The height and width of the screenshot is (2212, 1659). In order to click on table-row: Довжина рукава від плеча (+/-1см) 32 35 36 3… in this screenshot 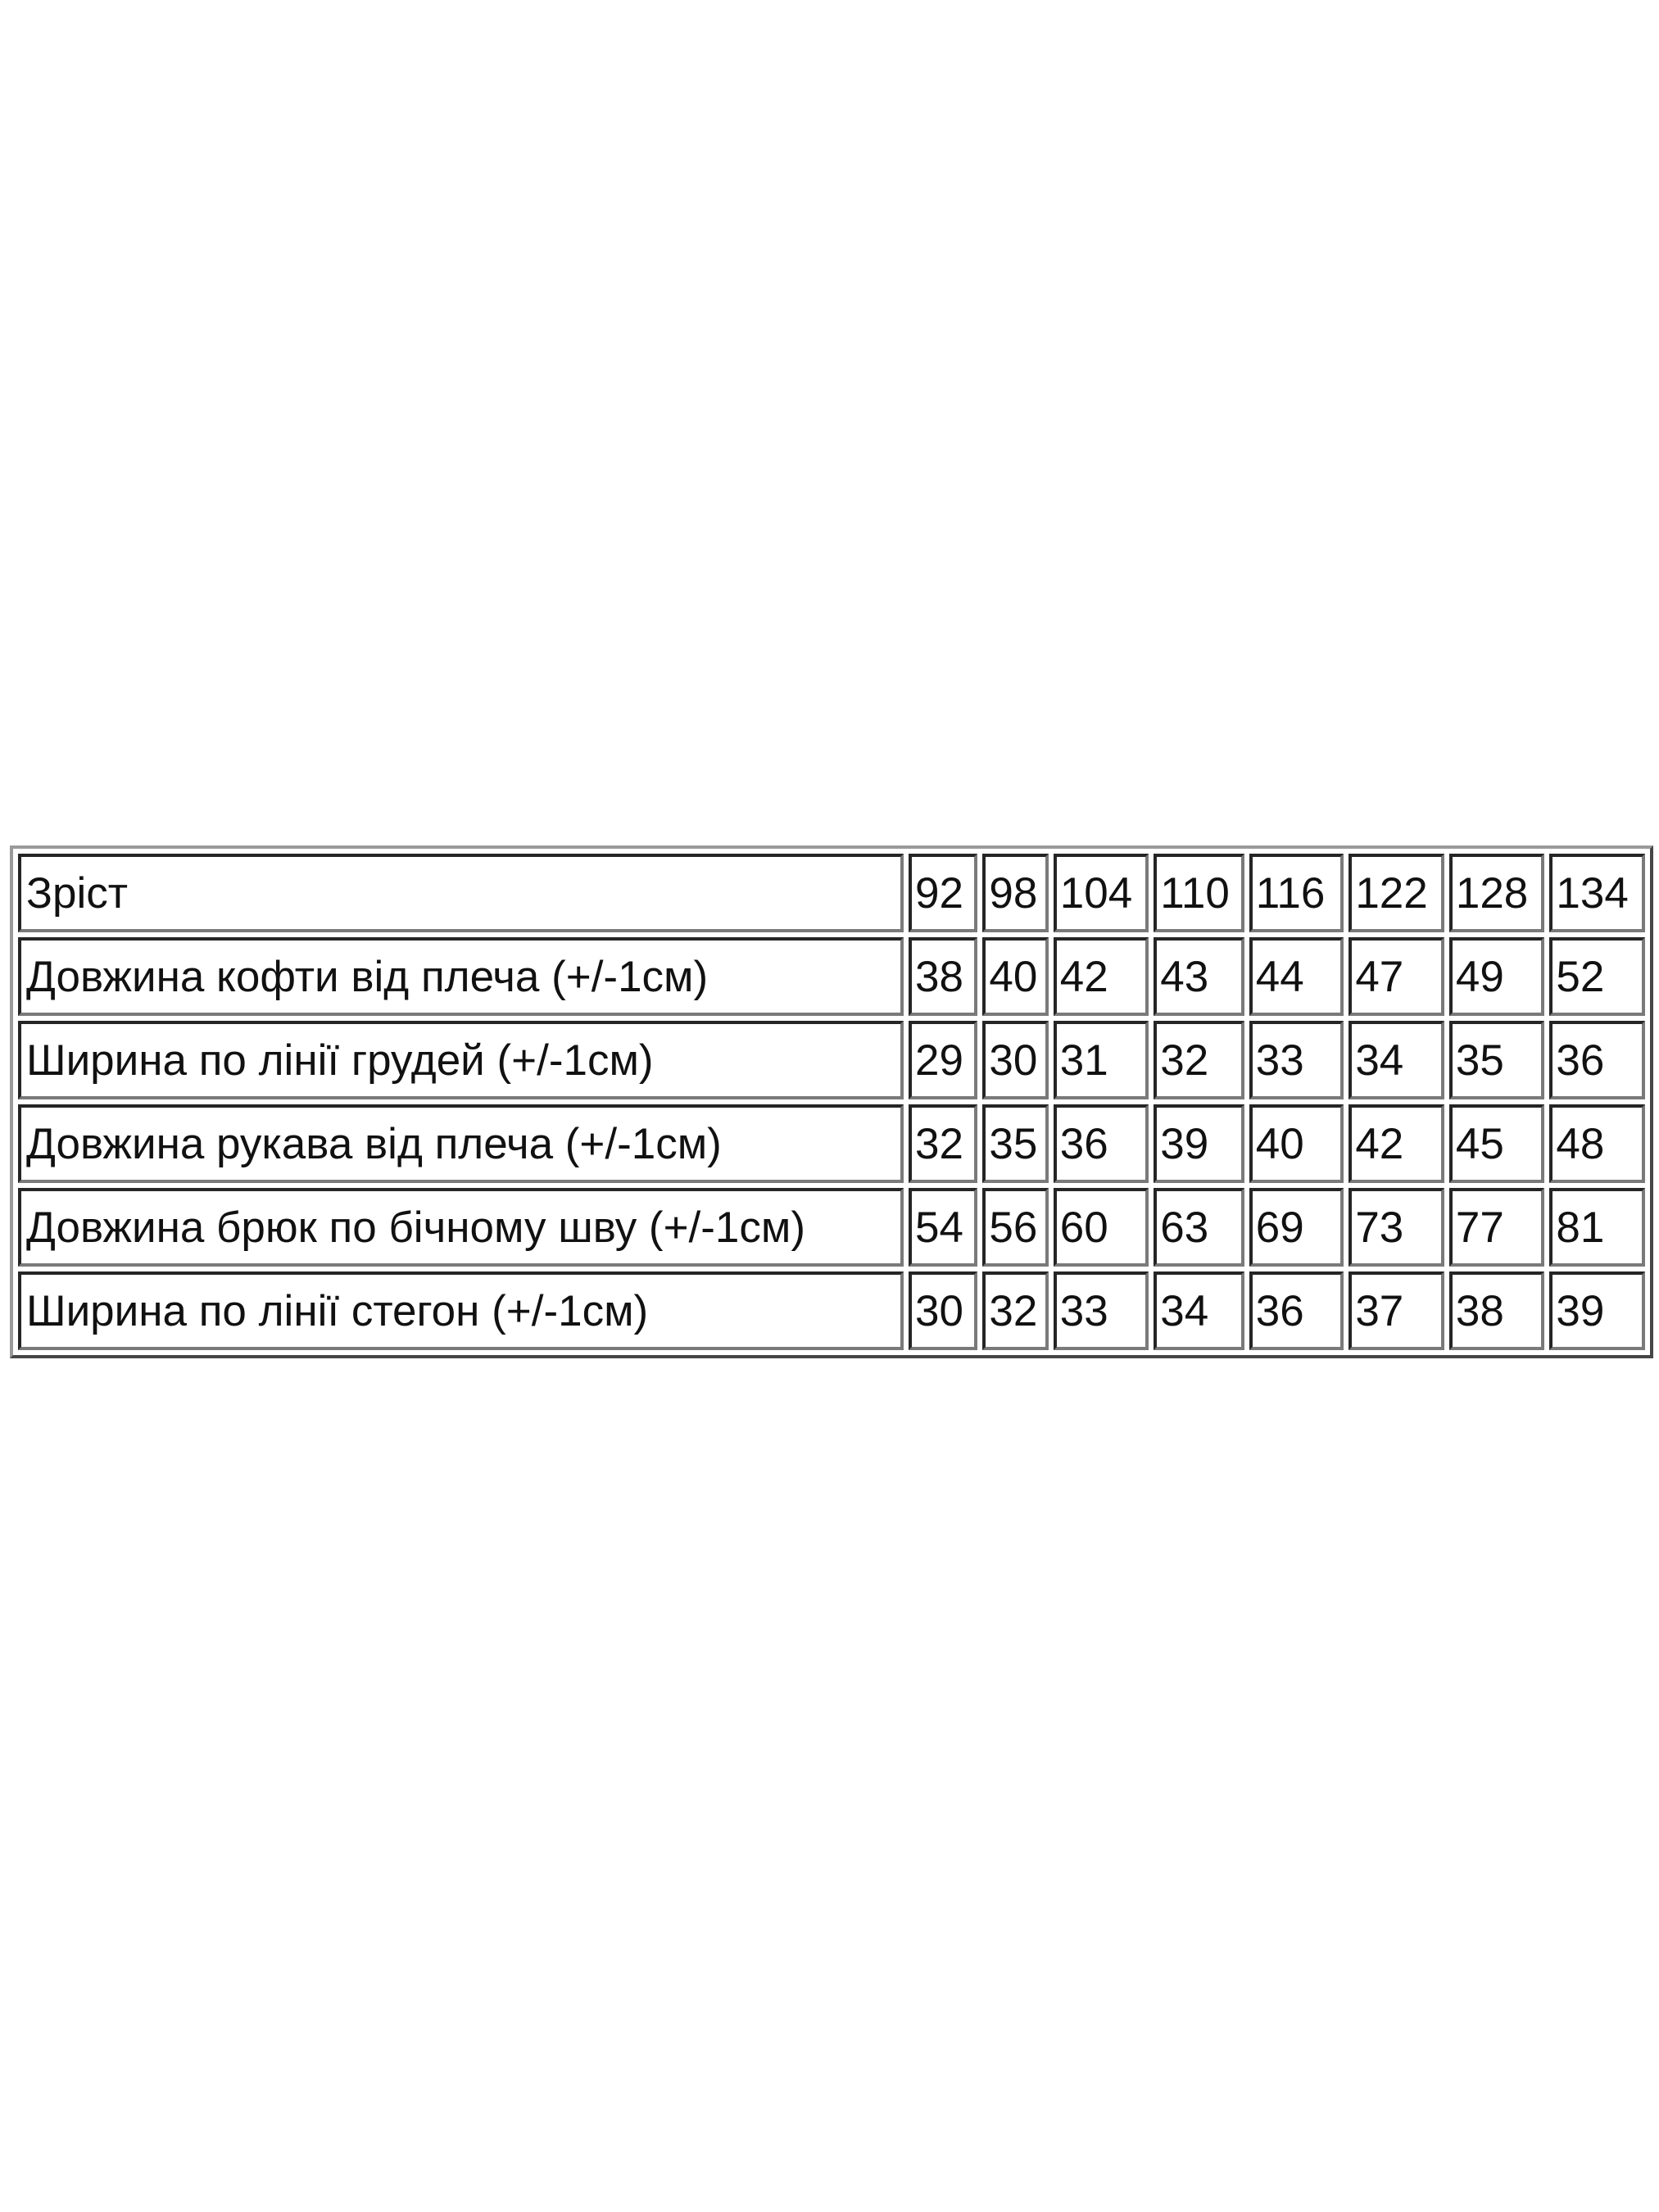, I will do `click(831, 1143)`.